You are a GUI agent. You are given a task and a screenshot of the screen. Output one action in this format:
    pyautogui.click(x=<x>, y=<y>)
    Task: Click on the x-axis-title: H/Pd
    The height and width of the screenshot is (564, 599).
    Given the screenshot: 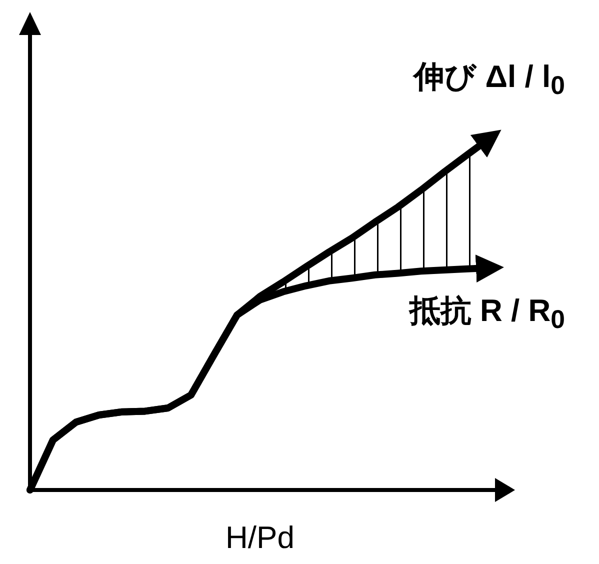 What is the action you would take?
    pyautogui.click(x=260, y=538)
    